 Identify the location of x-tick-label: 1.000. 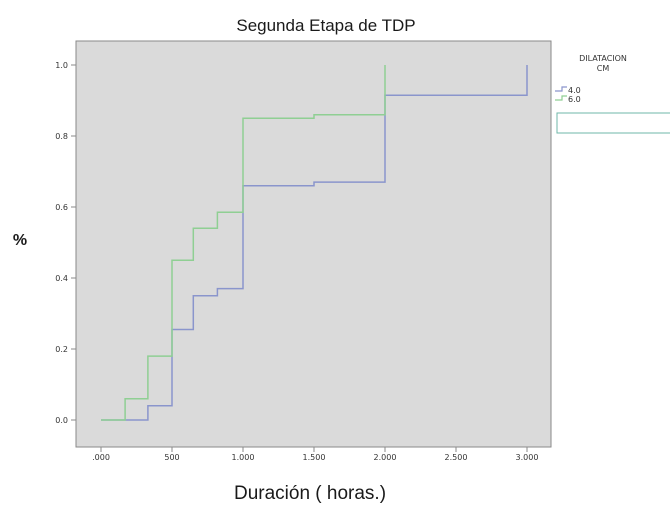
(243, 457).